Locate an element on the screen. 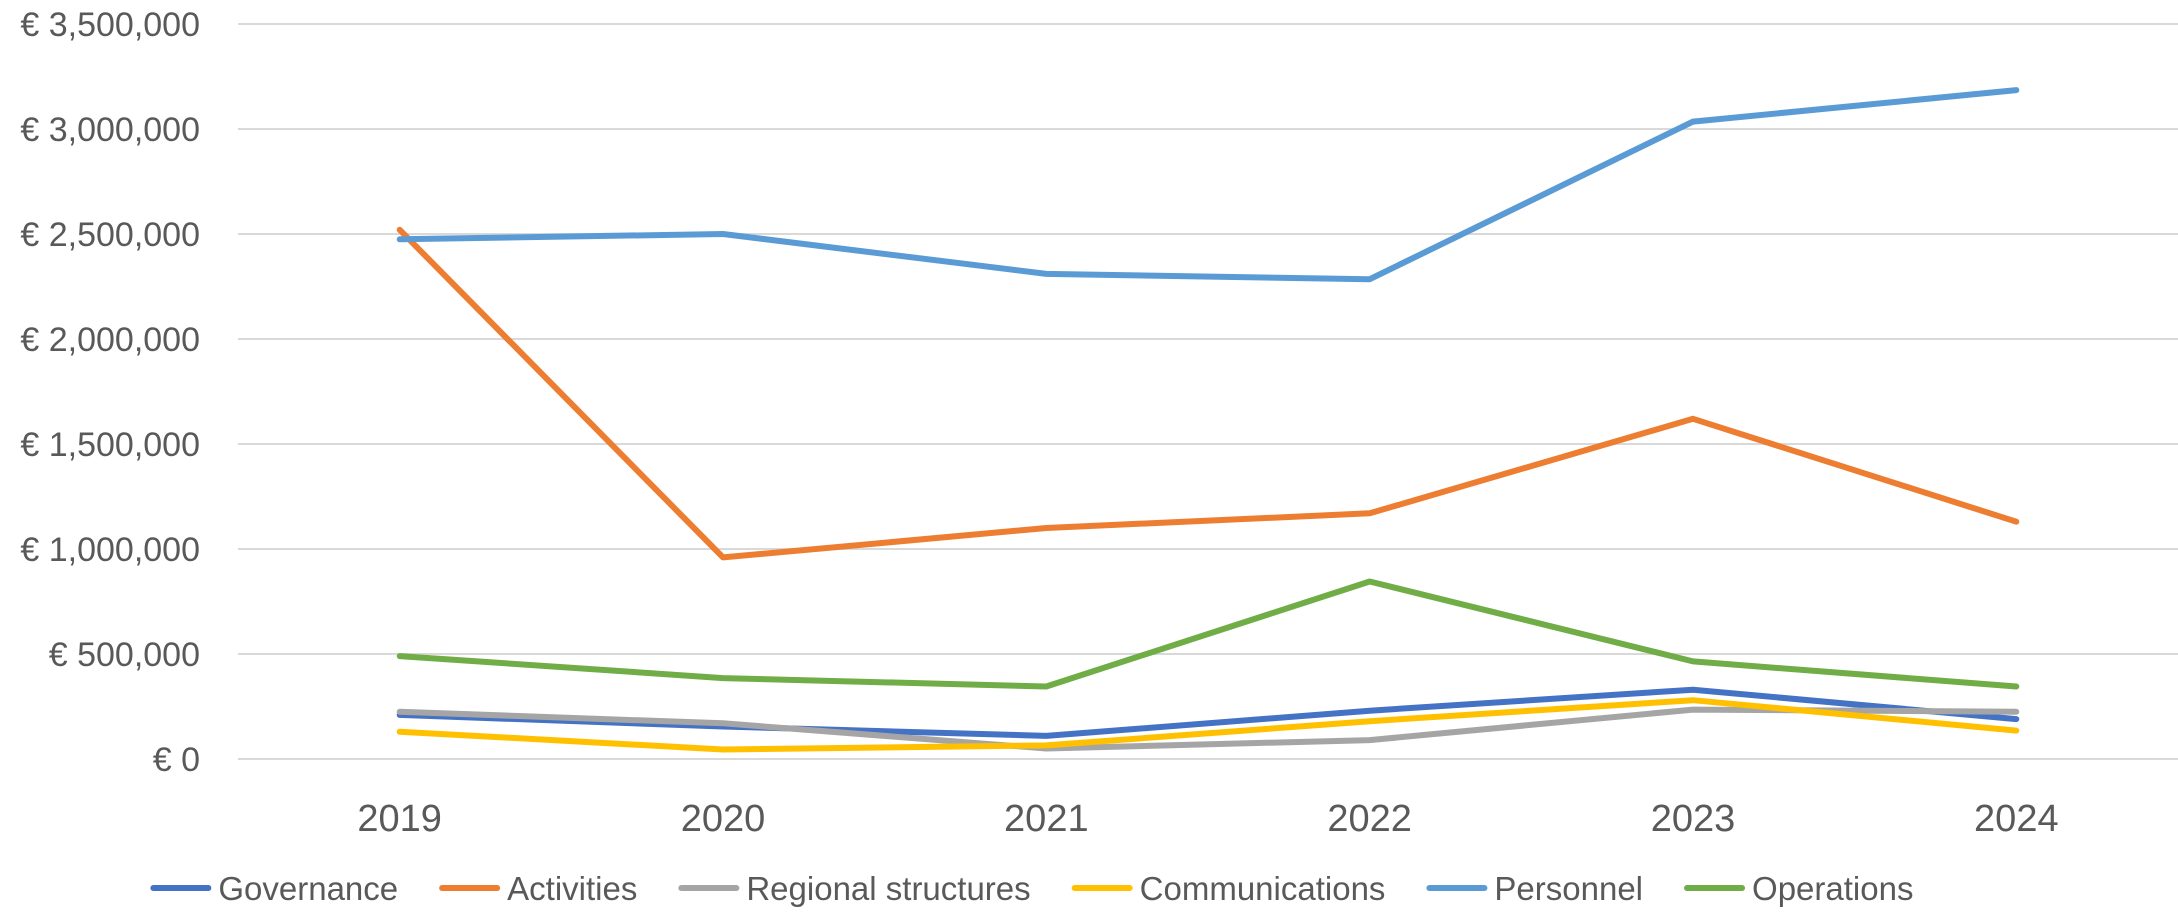 The height and width of the screenshot is (914, 2178). y-tick-label: € 1,000,000 is located at coordinates (110, 550).